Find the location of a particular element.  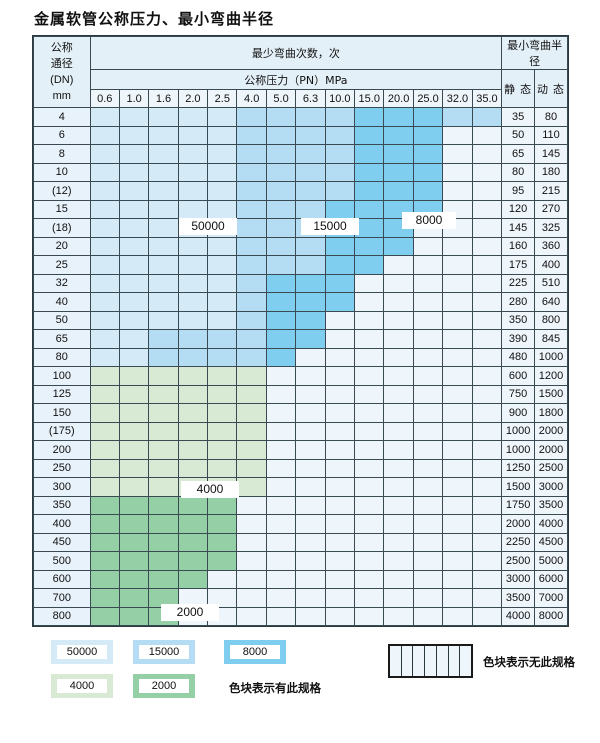

legend-chip-label: 15000 is located at coordinates (164, 652).